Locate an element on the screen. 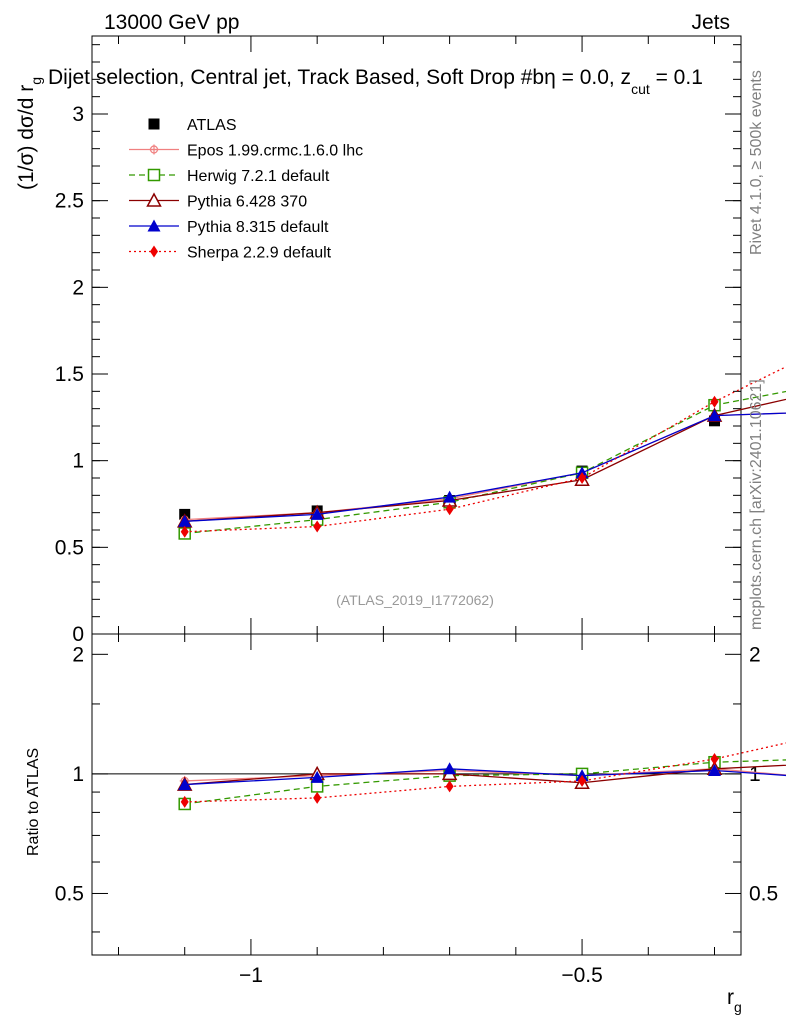 This screenshot has height=1024, width=786. y-tick-label: 3 is located at coordinates (78, 114).